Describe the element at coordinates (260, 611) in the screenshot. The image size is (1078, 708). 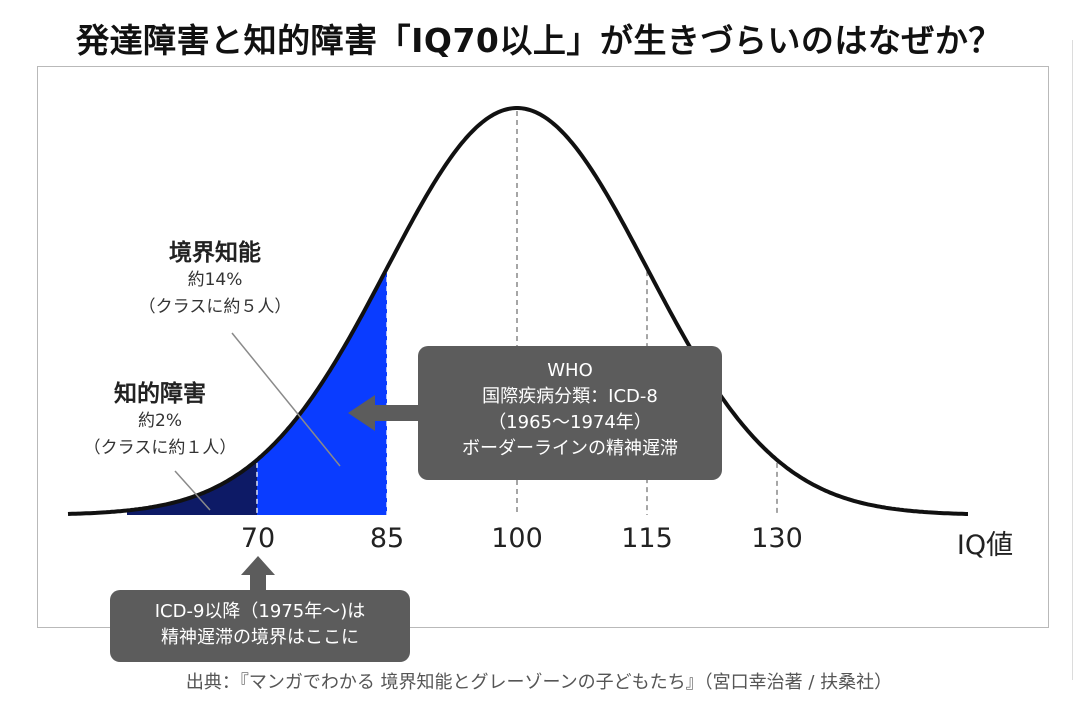
I see `icd9-callout-line1: ICD-9以降（1975年～)は` at that location.